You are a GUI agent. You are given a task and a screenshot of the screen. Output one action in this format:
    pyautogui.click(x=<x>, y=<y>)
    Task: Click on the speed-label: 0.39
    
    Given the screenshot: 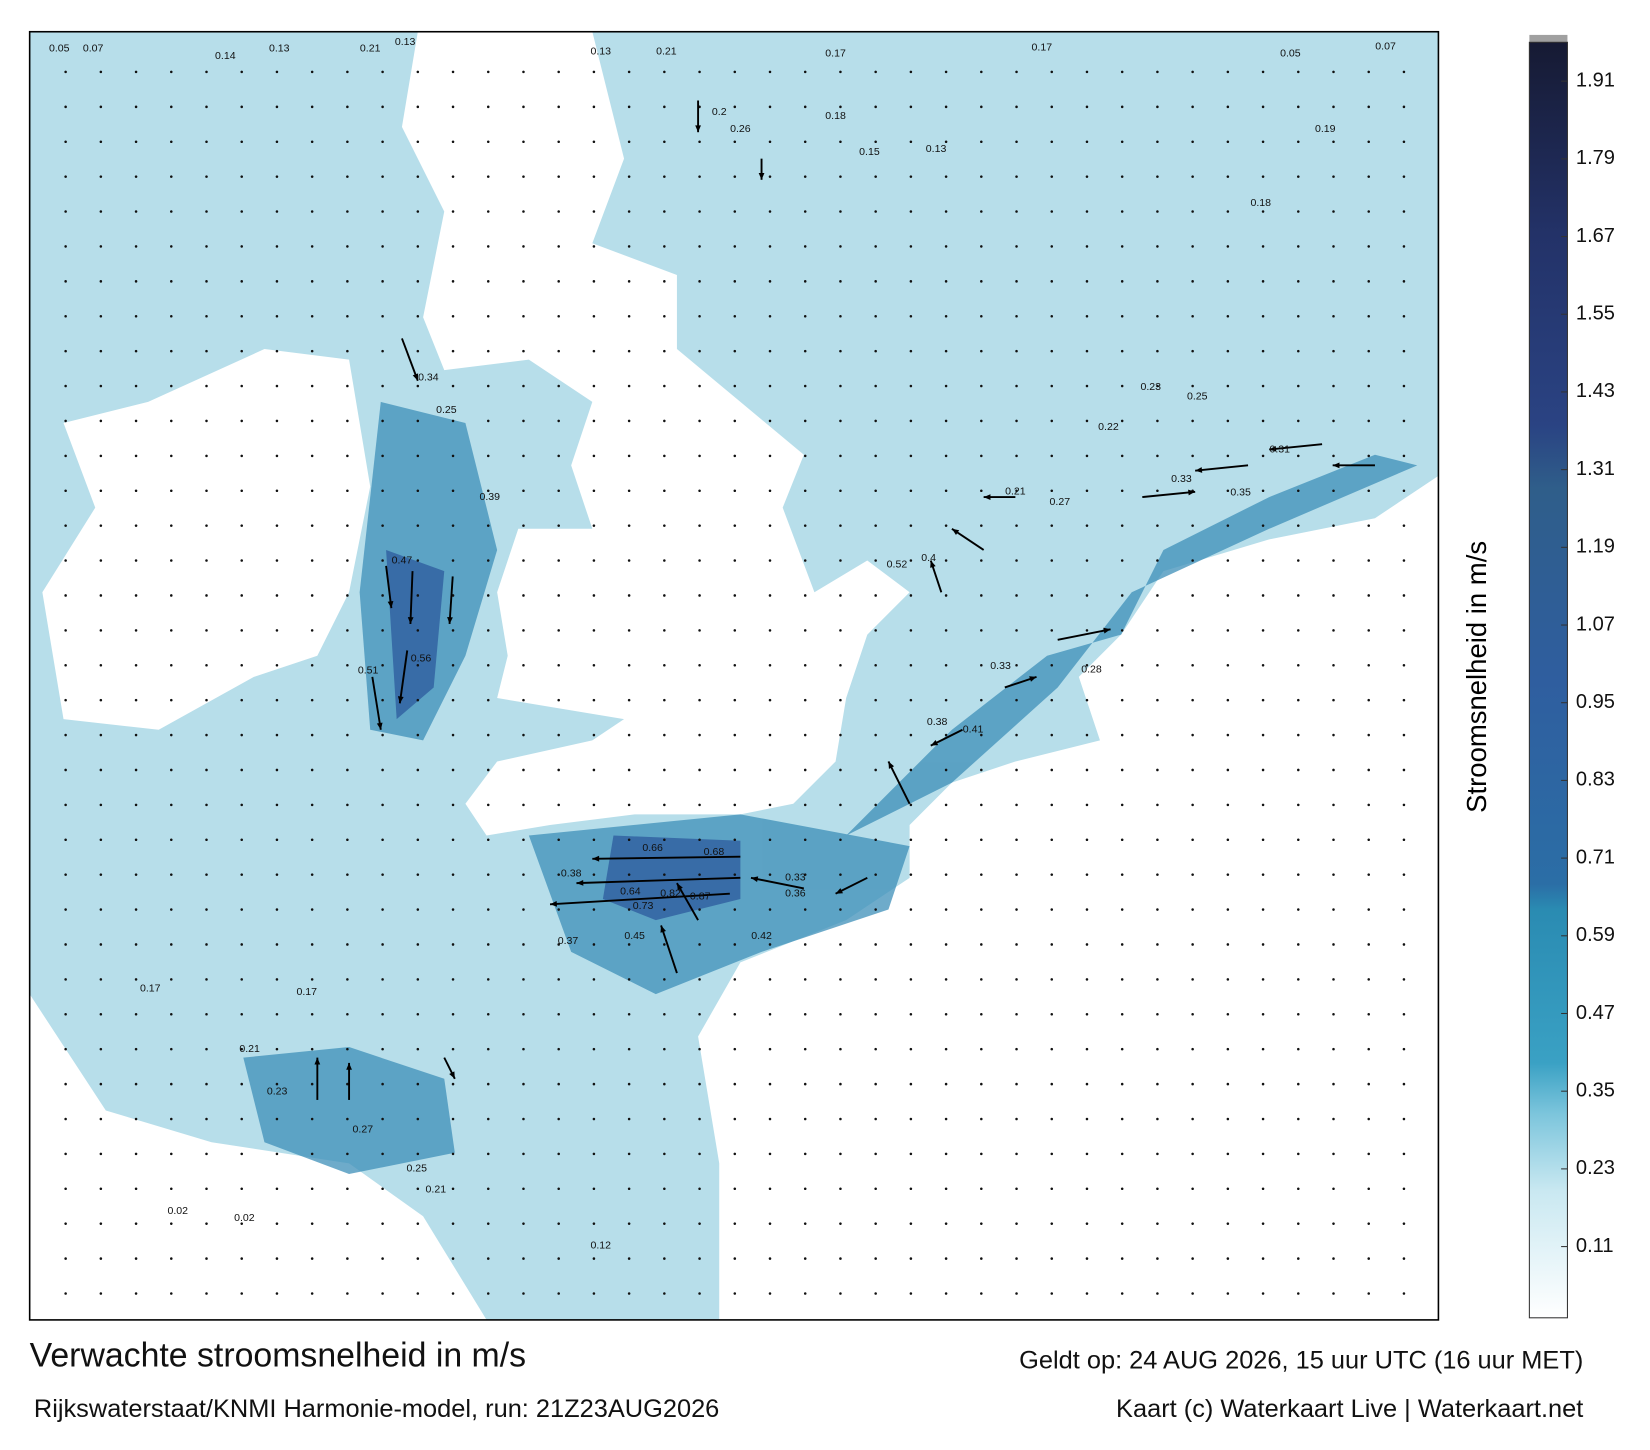 What is the action you would take?
    pyautogui.click(x=489, y=497)
    